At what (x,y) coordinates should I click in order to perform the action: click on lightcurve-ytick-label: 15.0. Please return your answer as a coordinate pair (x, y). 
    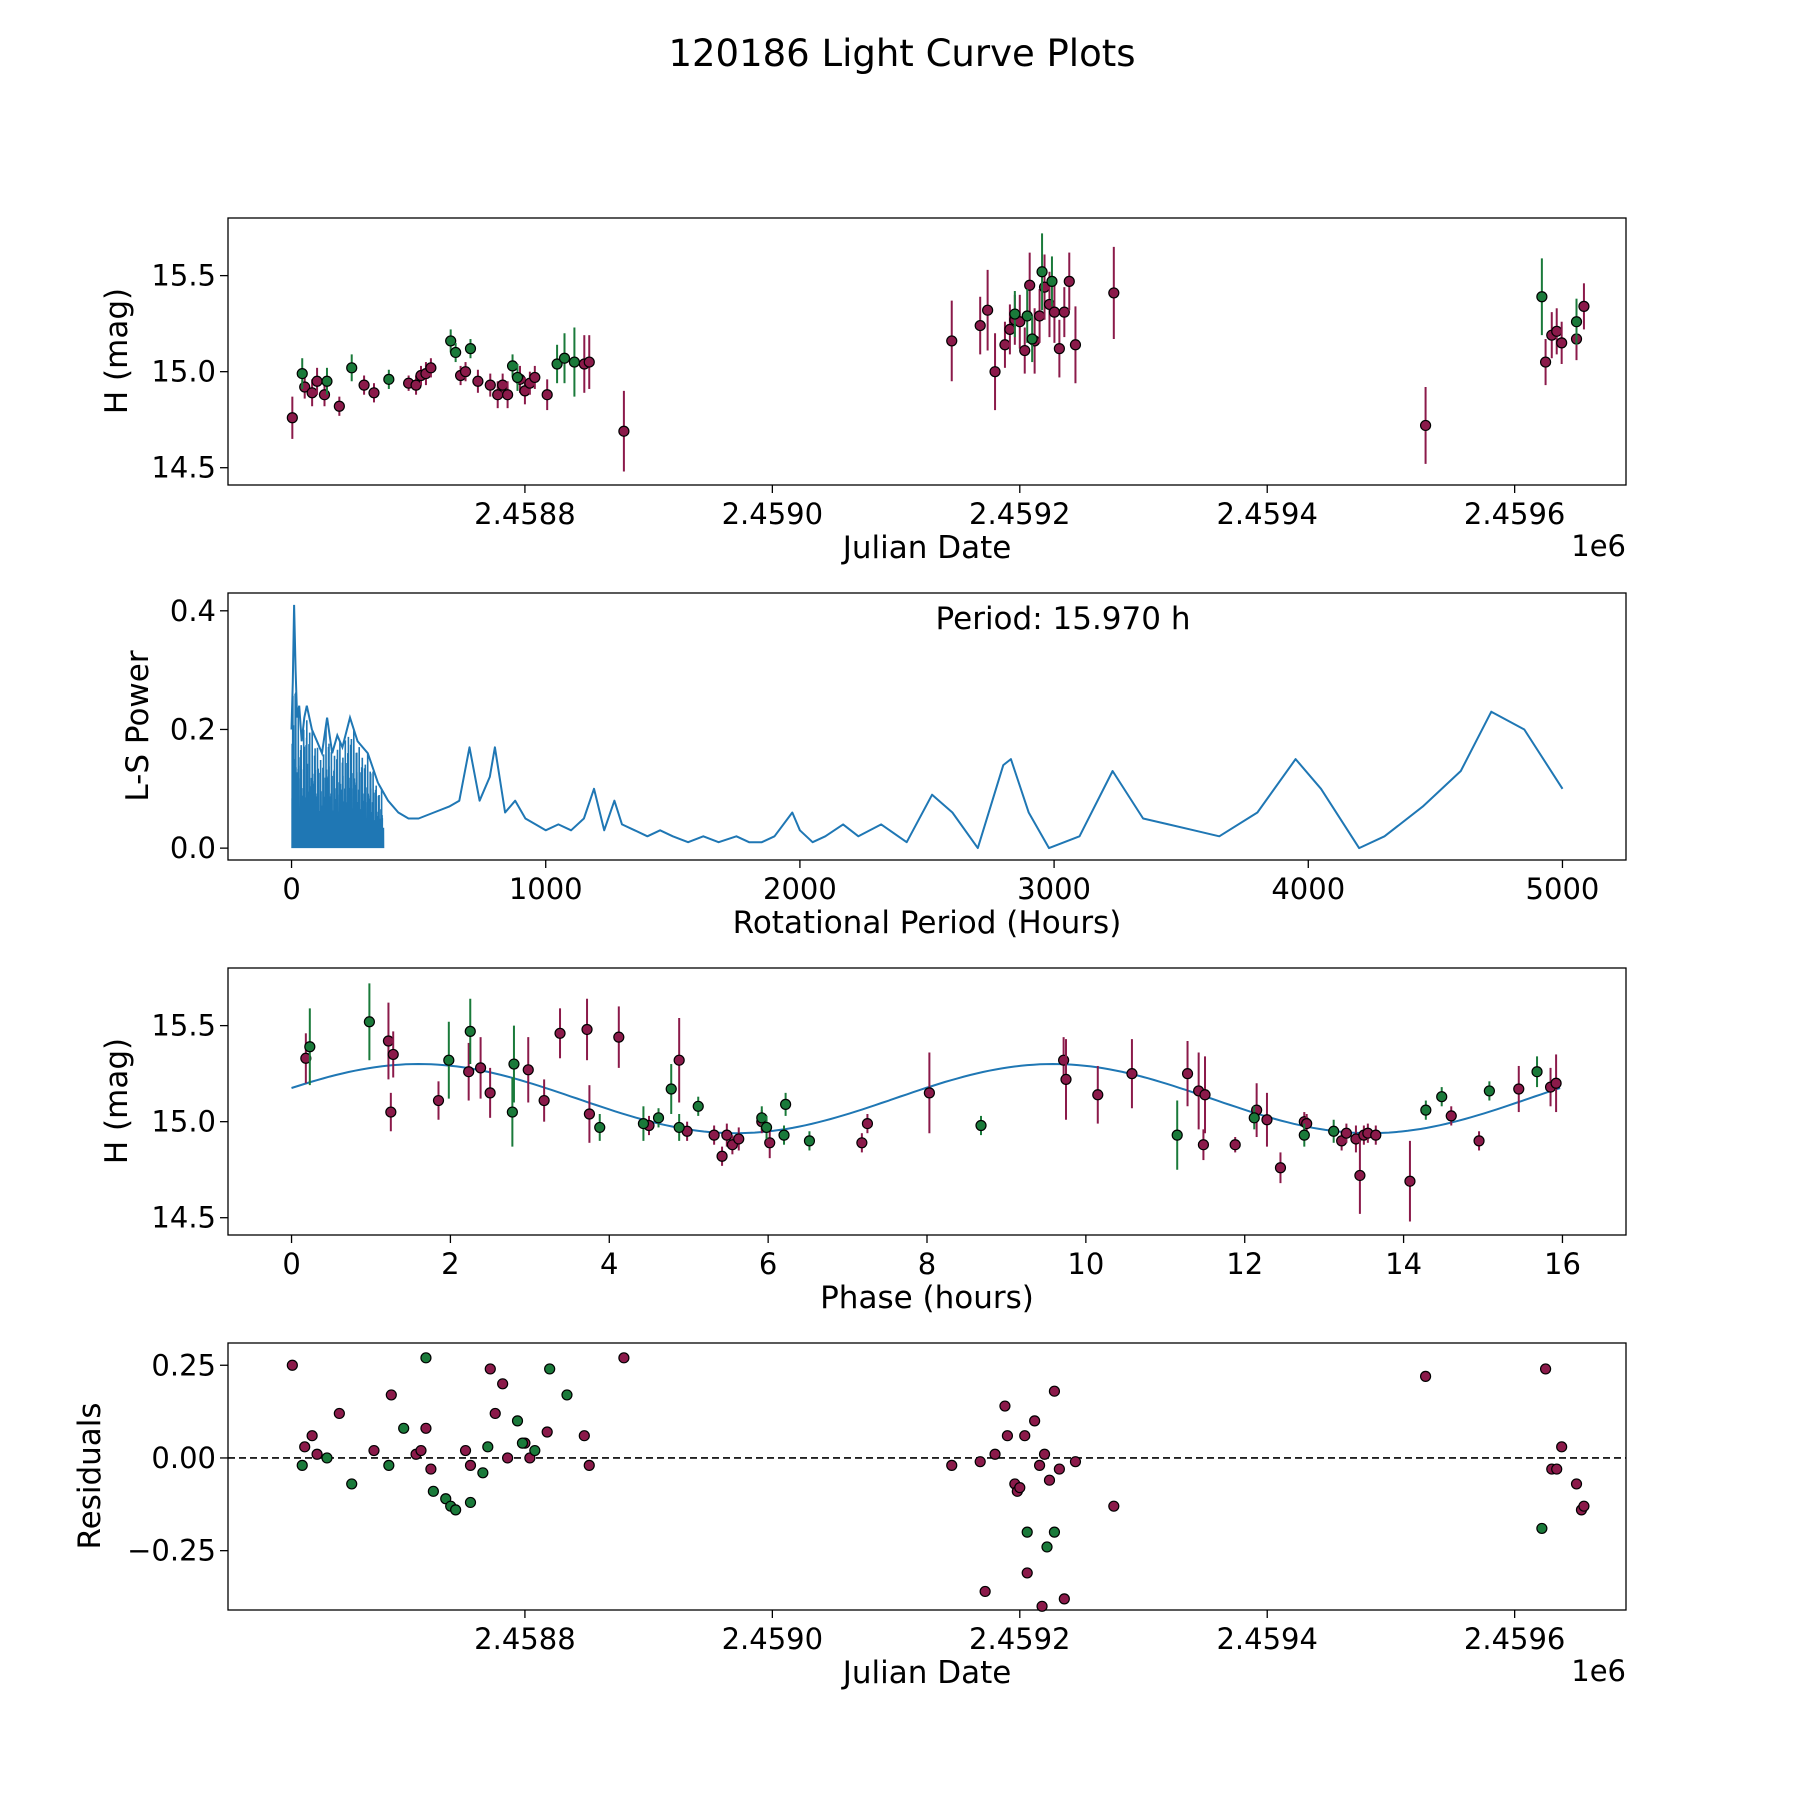
    Looking at the image, I should click on (183, 372).